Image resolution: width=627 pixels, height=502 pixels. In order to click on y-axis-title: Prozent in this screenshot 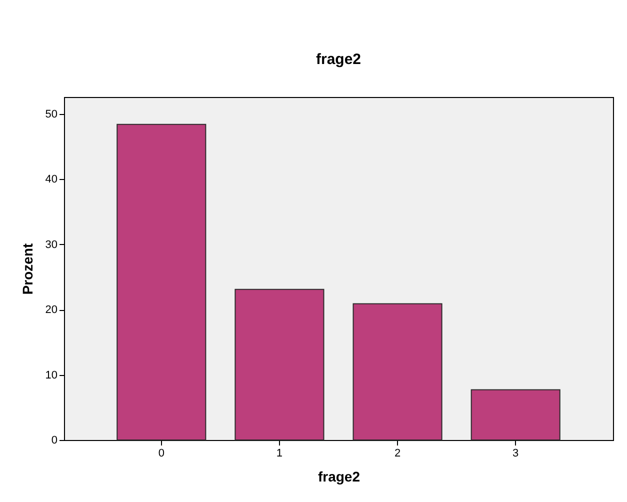, I will do `click(27, 268)`.